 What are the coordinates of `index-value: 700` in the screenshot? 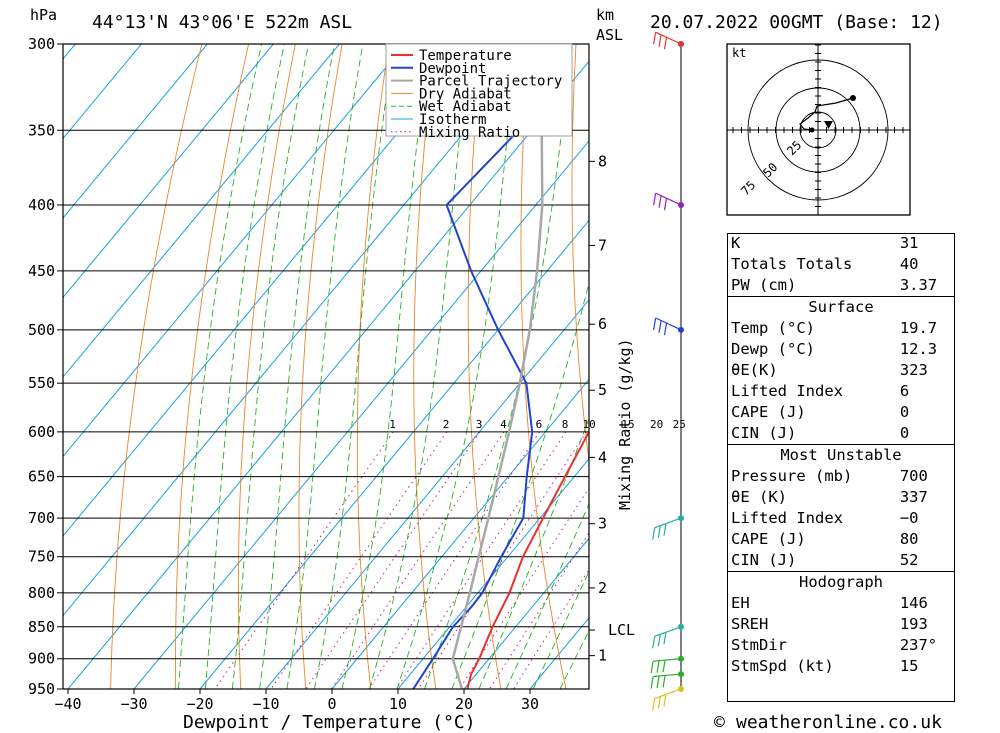 It's located at (913, 476).